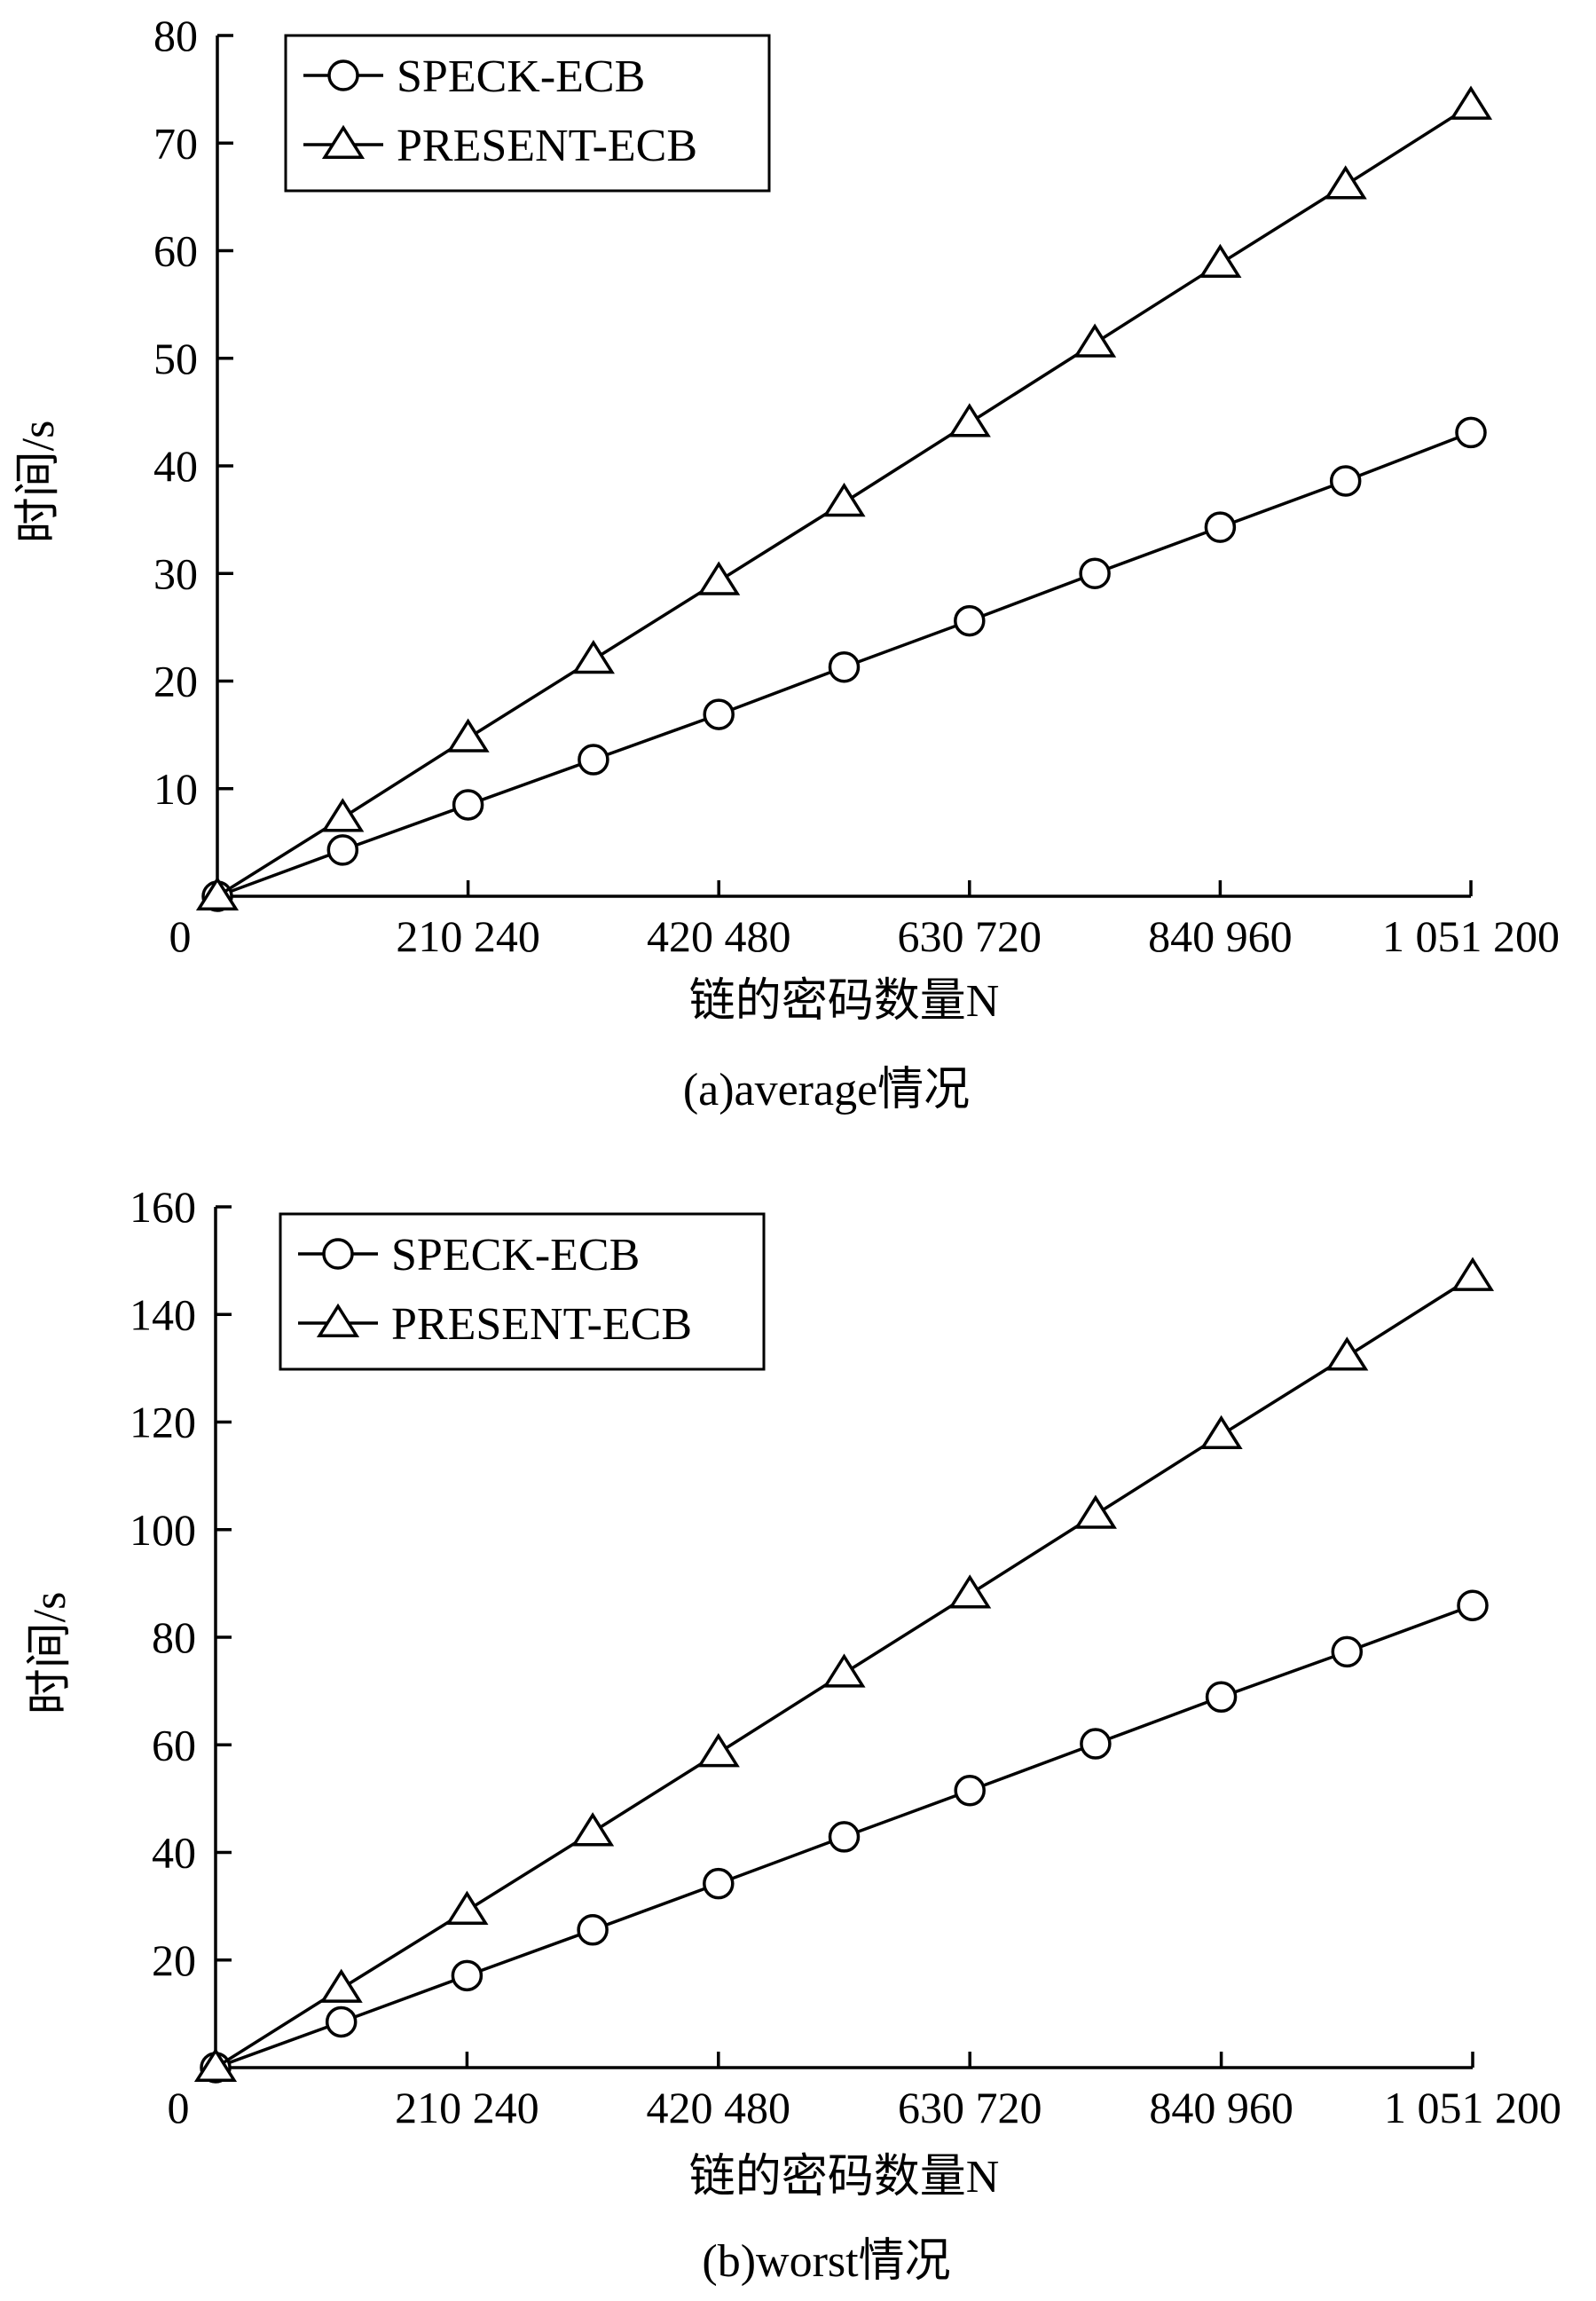 This screenshot has height=2301, width=1596. What do you see at coordinates (163, 1207) in the screenshot?
I see `y-tick-label: 160` at bounding box center [163, 1207].